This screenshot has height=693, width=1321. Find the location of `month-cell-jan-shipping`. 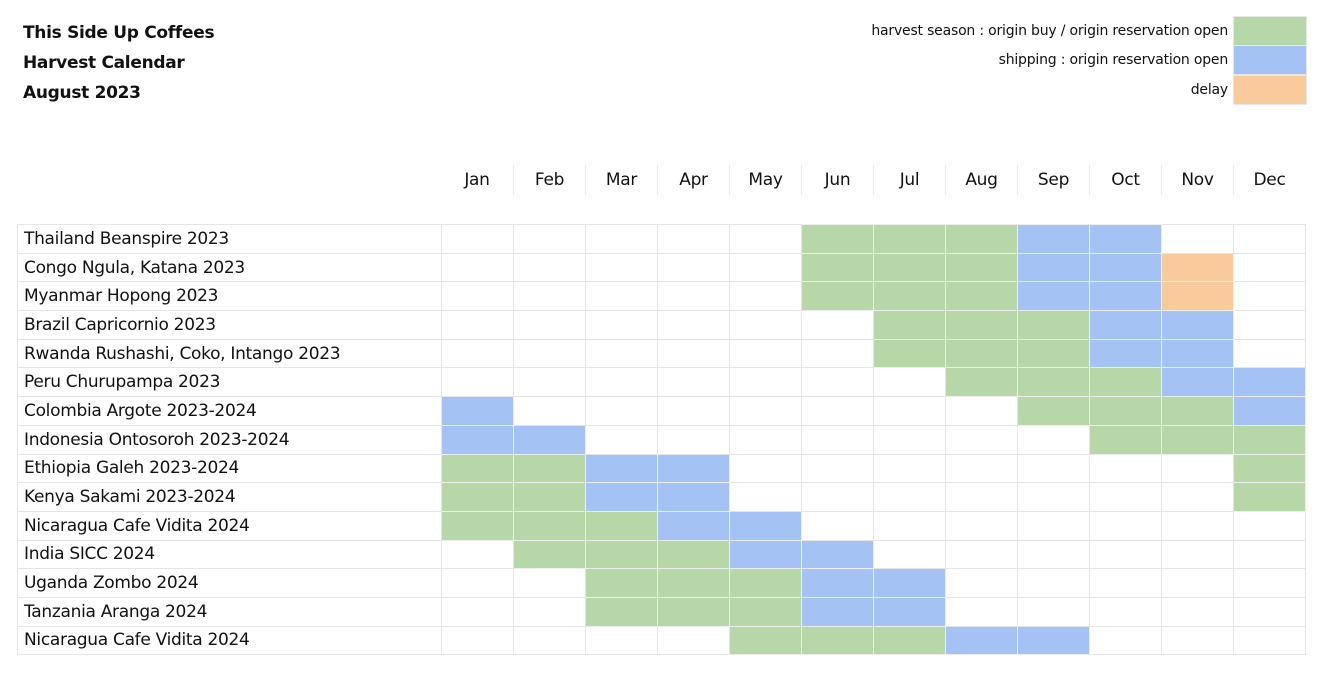

month-cell-jan-shipping is located at coordinates (477, 439).